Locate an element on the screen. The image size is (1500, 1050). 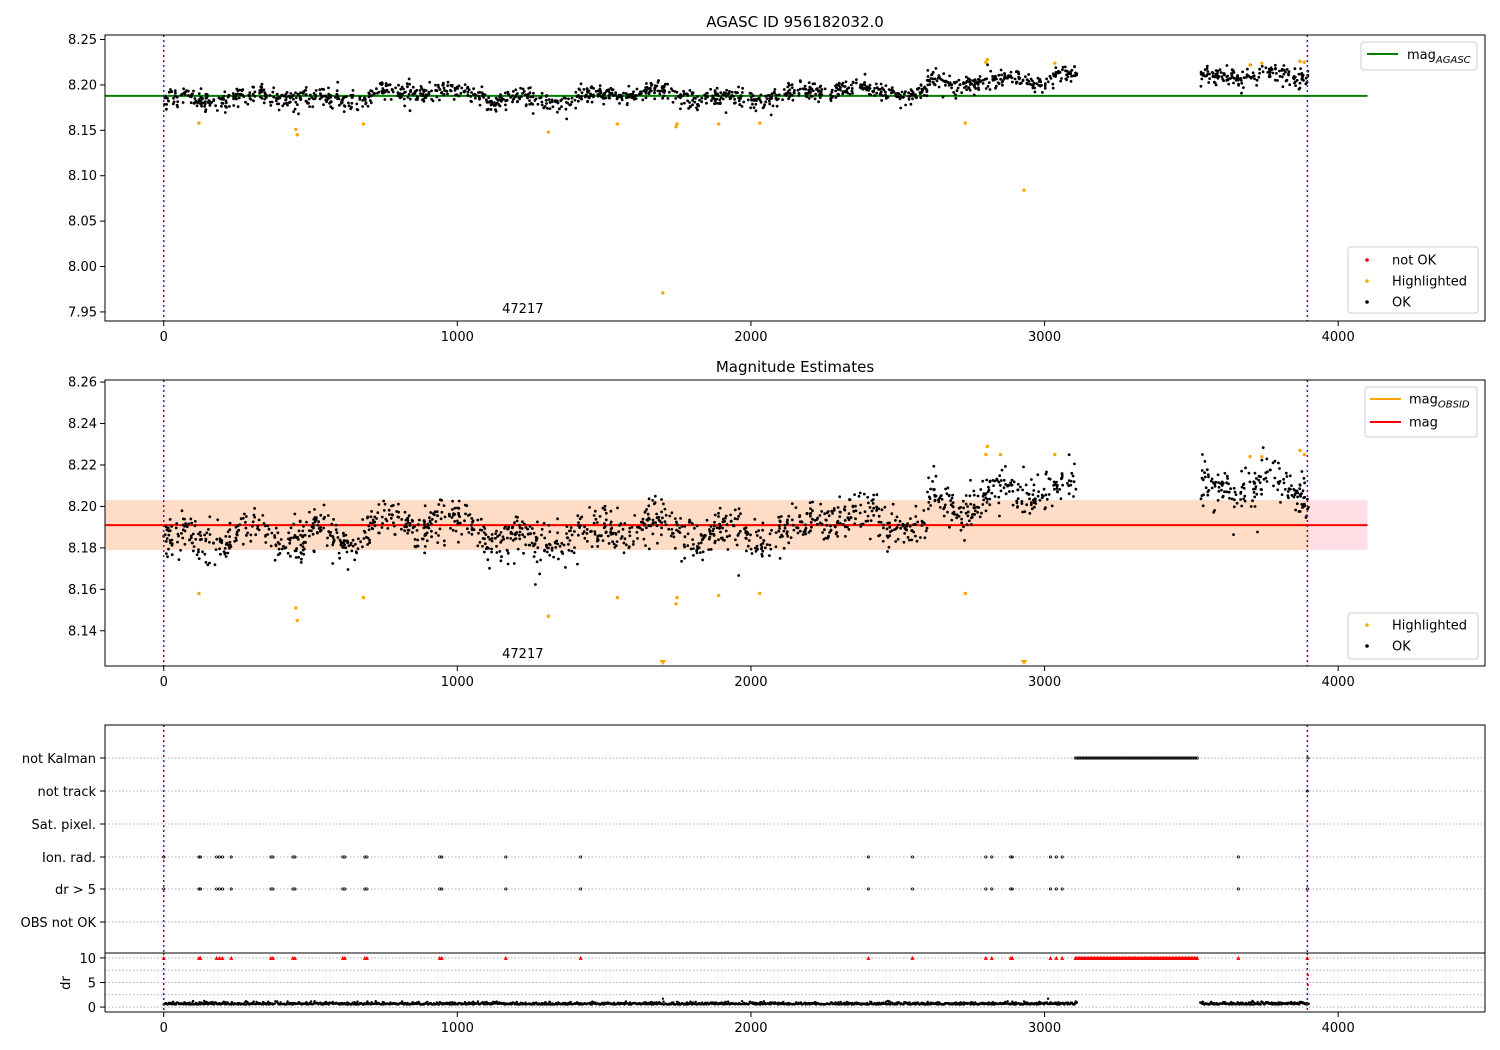
flag-row-label: OBS not OK is located at coordinates (59, 923).